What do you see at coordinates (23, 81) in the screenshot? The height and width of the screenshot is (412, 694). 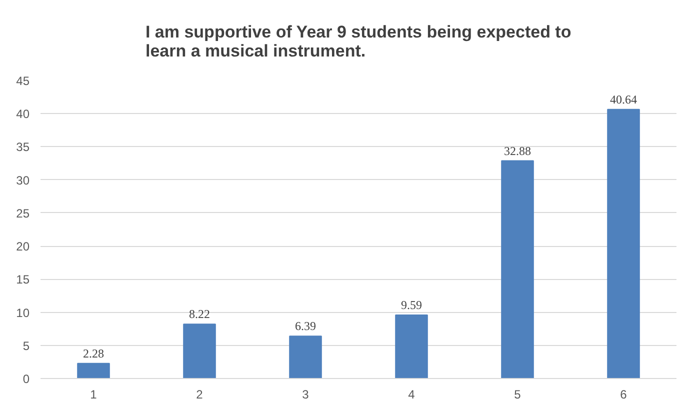 I see `y-tick-label: 45` at bounding box center [23, 81].